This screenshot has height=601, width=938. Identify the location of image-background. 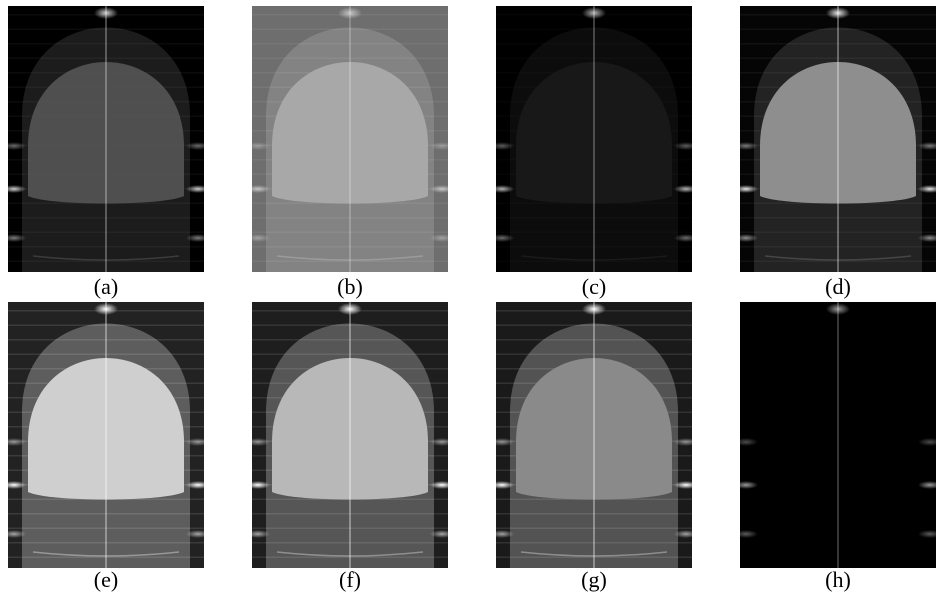
(838, 435).